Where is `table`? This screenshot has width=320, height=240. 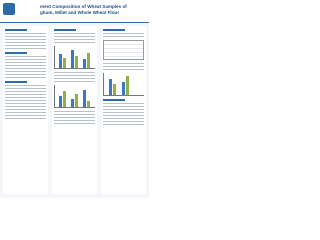 table is located at coordinates (123, 50).